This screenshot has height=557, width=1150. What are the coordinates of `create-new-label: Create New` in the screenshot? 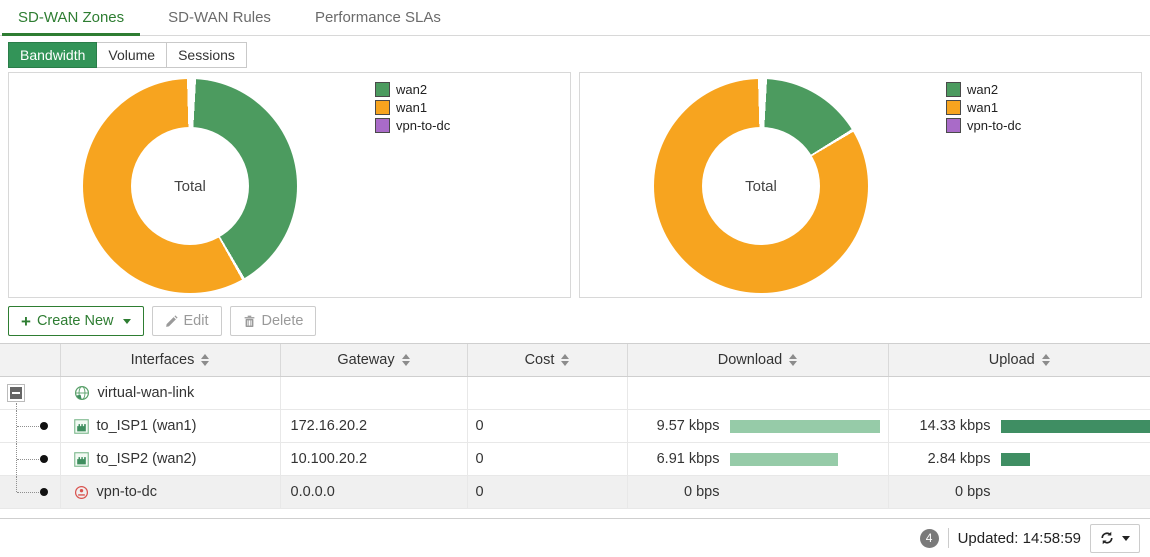 It's located at (75, 321).